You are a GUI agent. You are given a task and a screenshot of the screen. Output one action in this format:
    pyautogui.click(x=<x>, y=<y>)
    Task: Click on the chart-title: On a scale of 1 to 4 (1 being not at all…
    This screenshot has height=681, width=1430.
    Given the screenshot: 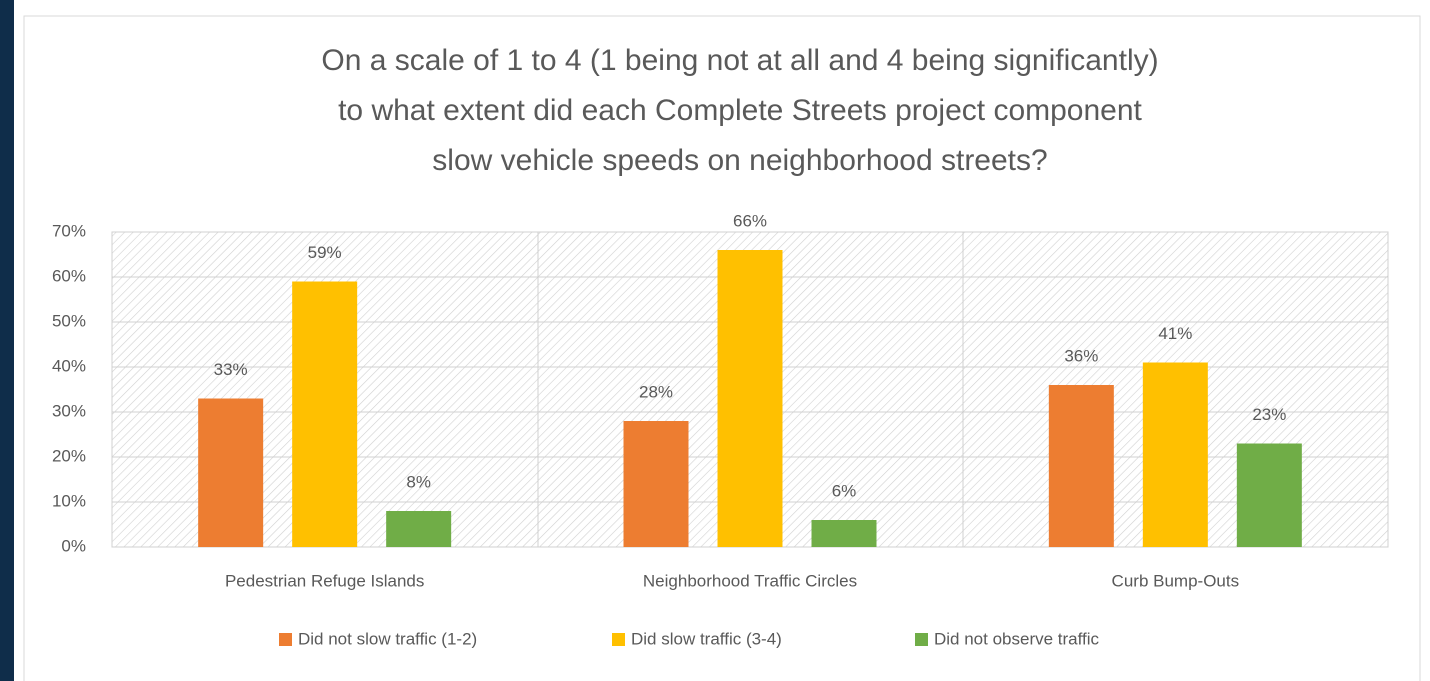 What is the action you would take?
    pyautogui.click(x=739, y=60)
    